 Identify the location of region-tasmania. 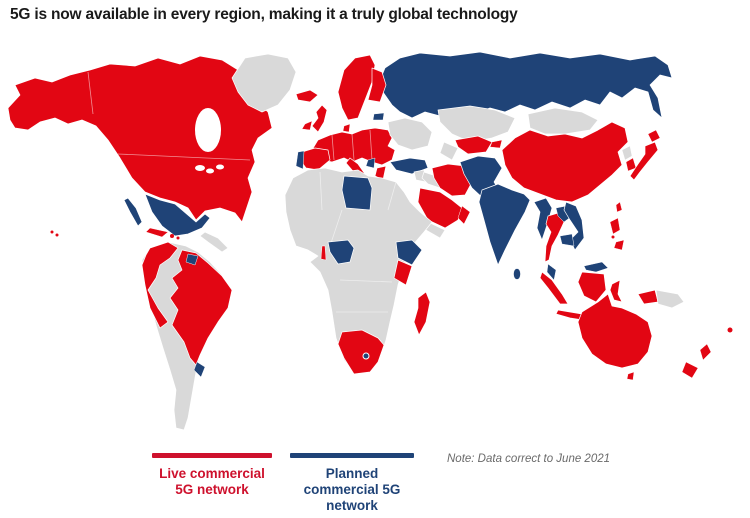
(630, 376).